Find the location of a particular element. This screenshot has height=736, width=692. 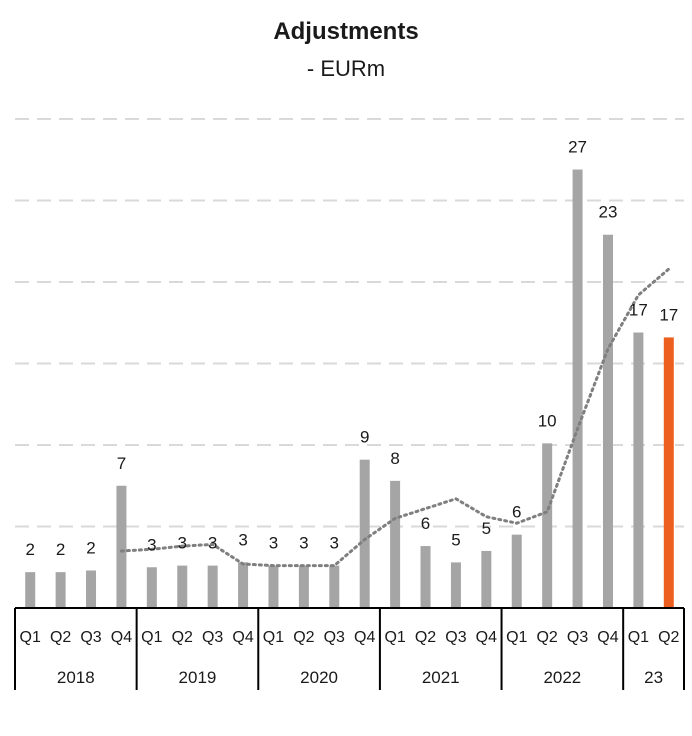

chart-subtitle: - EURm is located at coordinates (346, 68).